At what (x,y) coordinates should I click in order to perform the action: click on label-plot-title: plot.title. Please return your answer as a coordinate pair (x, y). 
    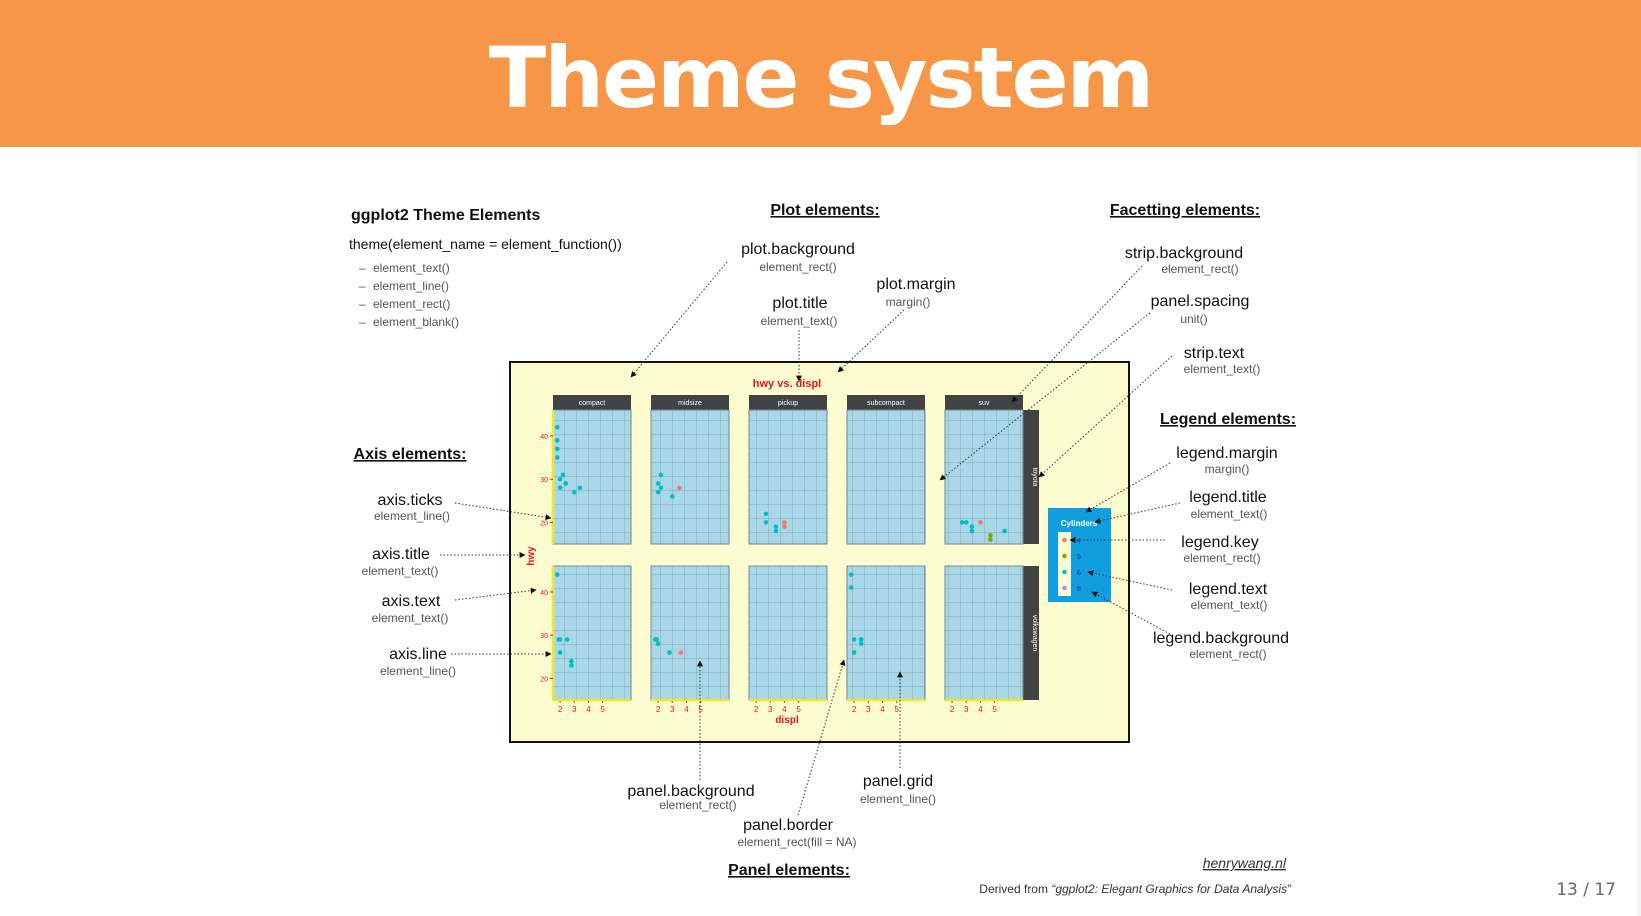
    Looking at the image, I should click on (799, 303).